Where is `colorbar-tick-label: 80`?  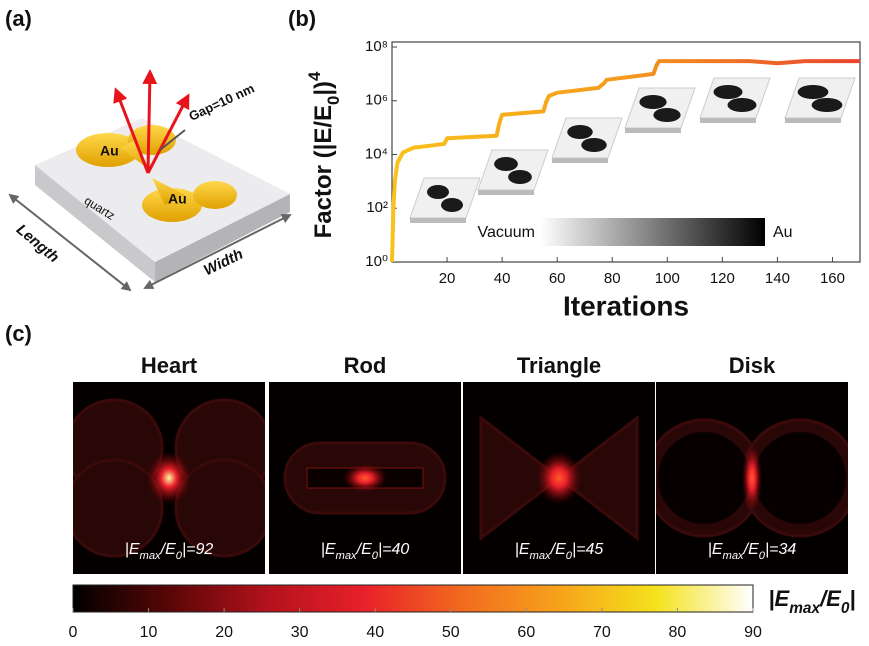 colorbar-tick-label: 80 is located at coordinates (678, 632).